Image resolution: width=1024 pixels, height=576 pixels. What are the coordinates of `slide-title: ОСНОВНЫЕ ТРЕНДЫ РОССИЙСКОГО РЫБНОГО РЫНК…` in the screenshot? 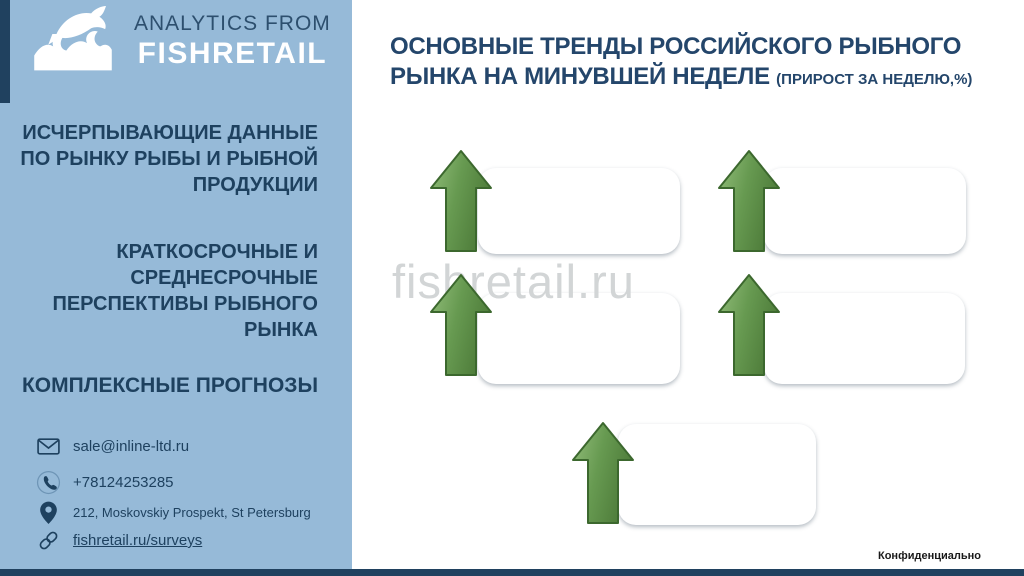 It's located at (681, 63).